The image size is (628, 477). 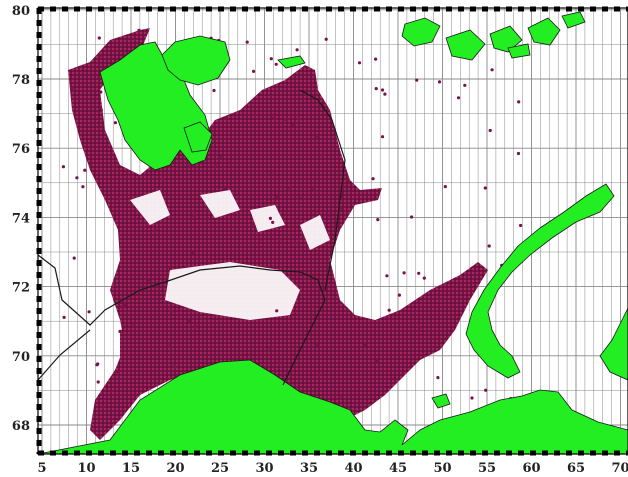 I want to click on lon-label: 15, so click(x=131, y=468).